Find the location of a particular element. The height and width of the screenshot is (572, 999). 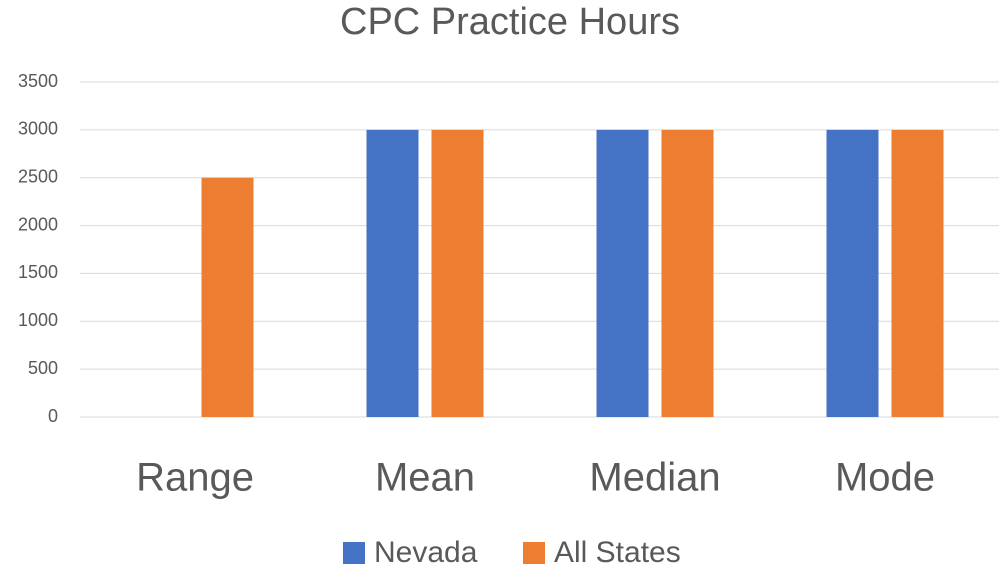

y-tick-label: 3500 is located at coordinates (38, 81).